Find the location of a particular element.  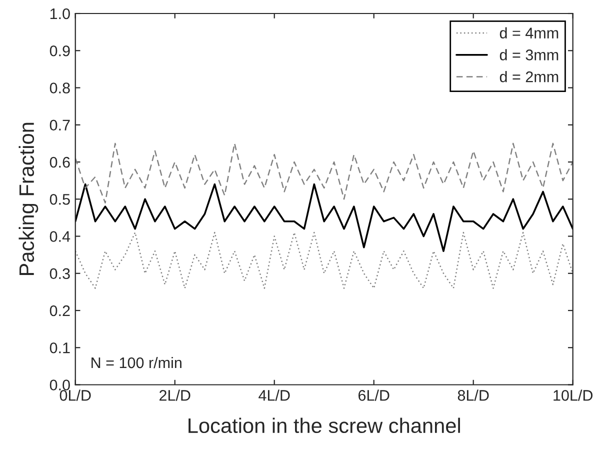

x-tick-label: 0L/D is located at coordinates (75, 395).